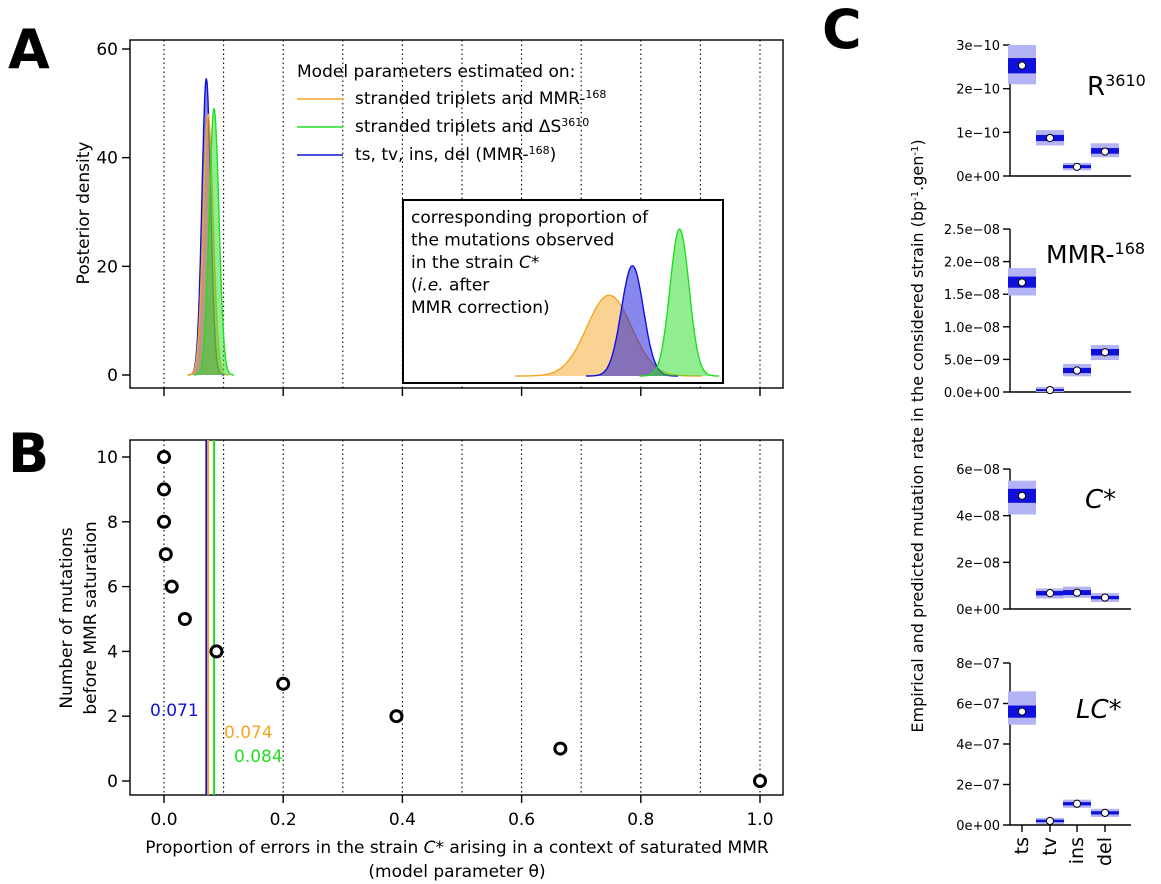 Image resolution: width=1161 pixels, height=884 pixels. Describe the element at coordinates (1022, 282) in the screenshot. I see `empirical-point-ts` at that location.